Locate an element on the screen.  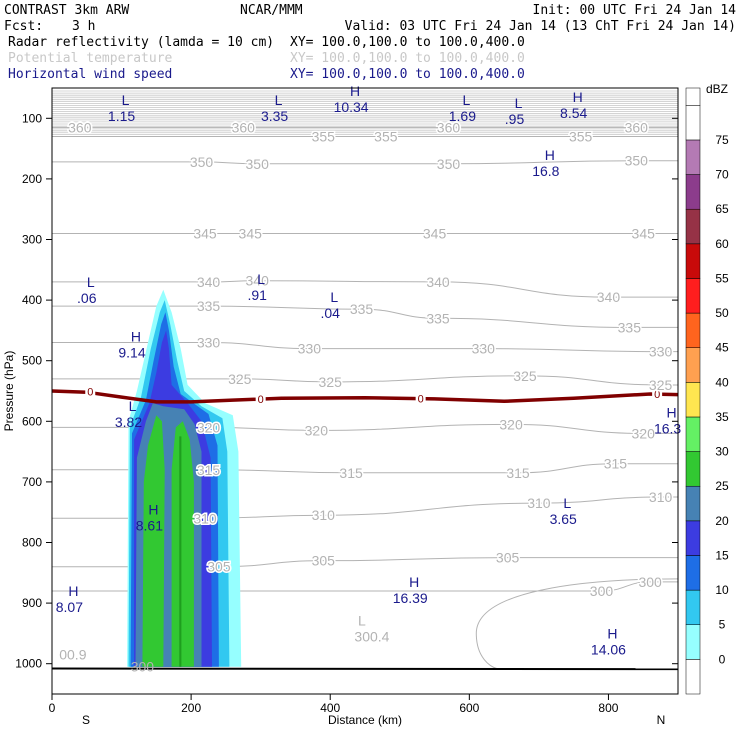
reflectivity-cell is located at coordinates (184, 478).